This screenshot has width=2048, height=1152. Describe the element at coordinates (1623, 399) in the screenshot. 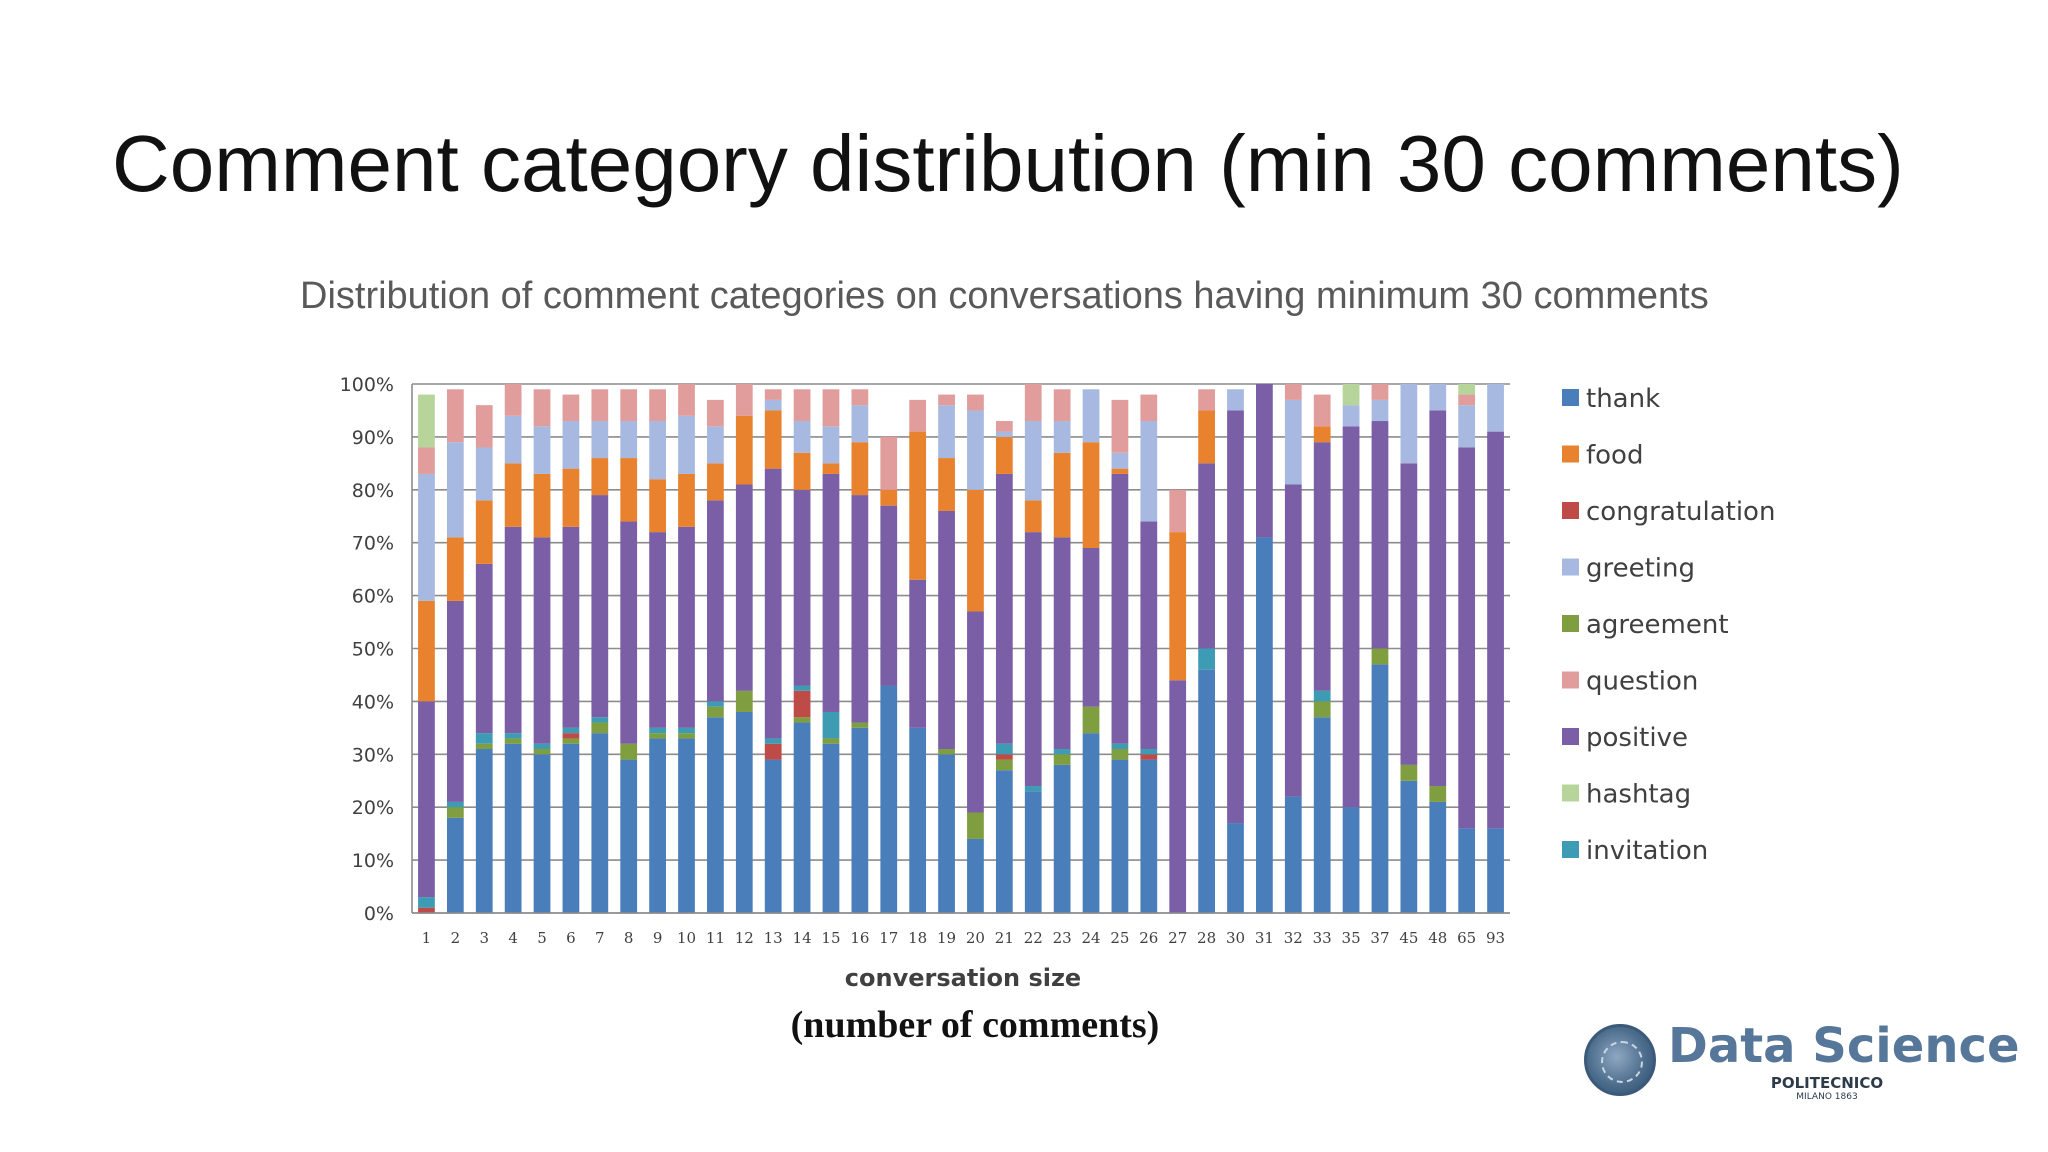

I see `legend-label-thank: thank` at that location.